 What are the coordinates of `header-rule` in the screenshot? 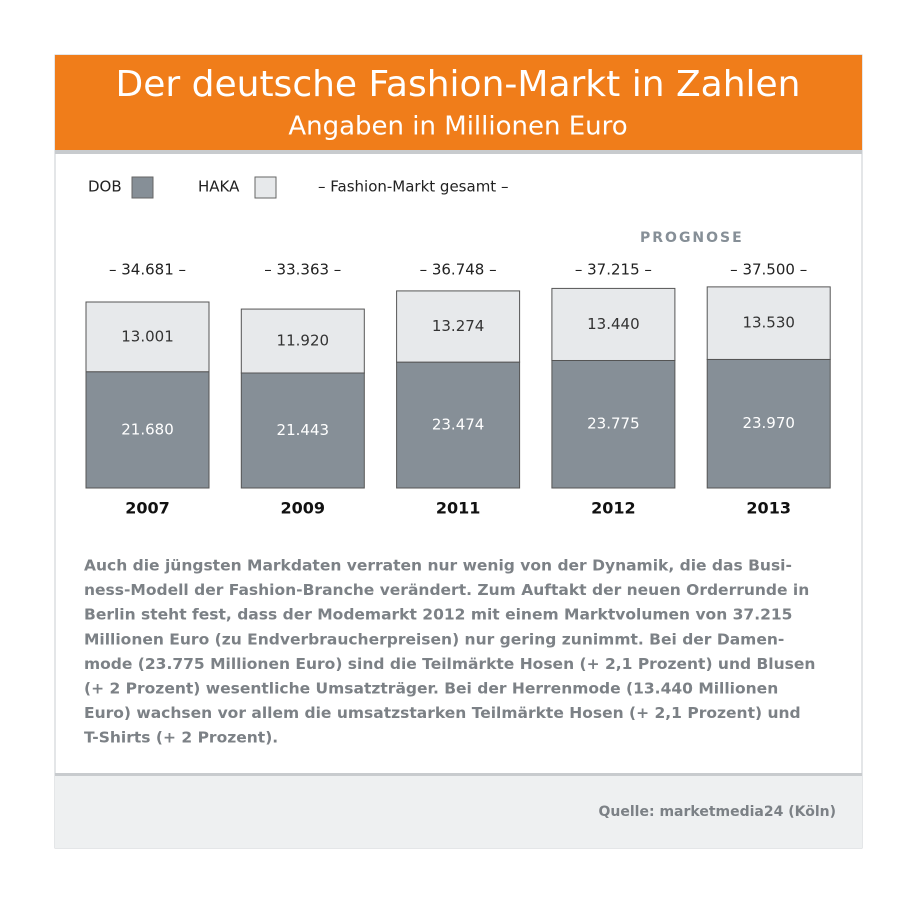 It's located at (458, 152).